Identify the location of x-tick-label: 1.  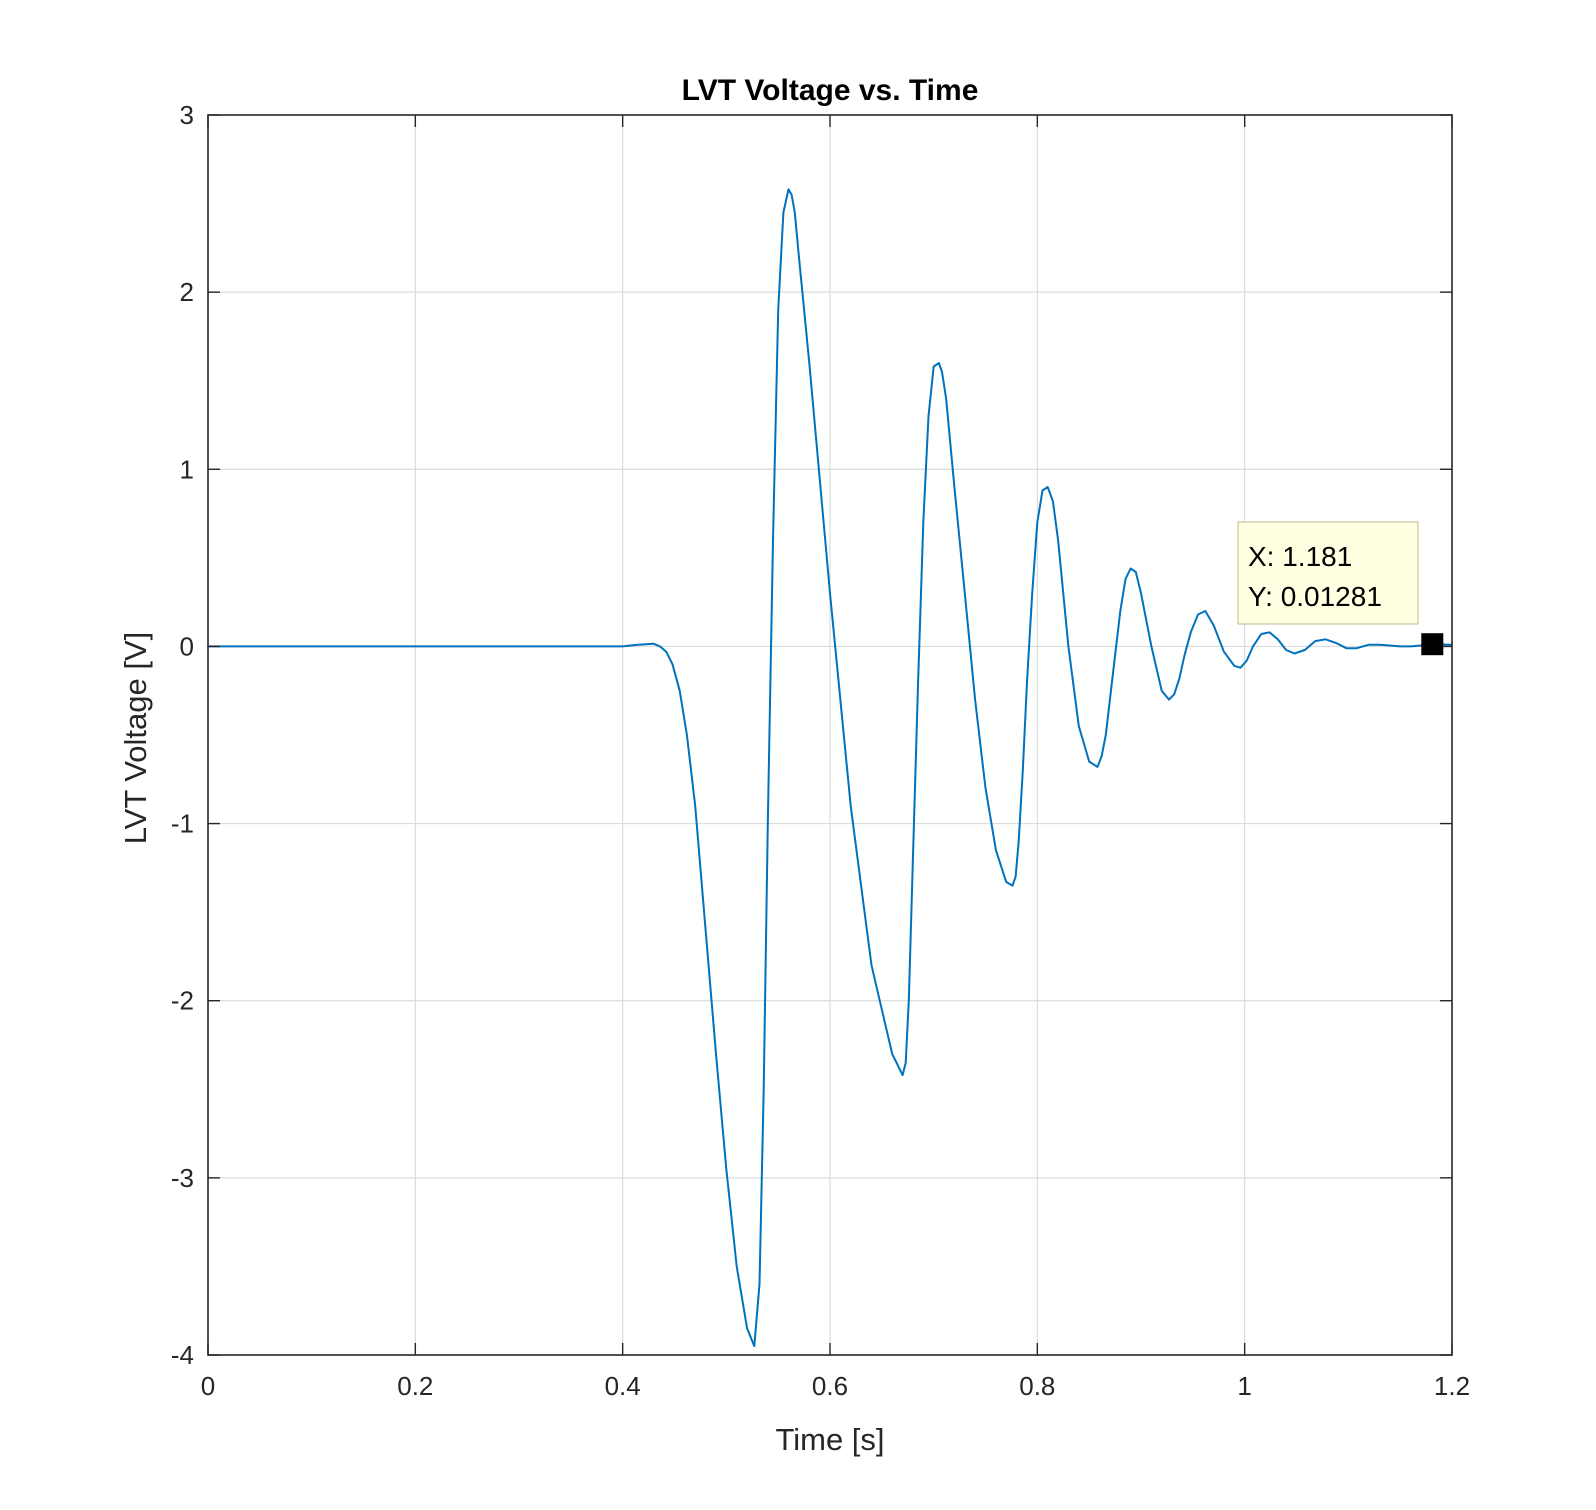
(1244, 1386).